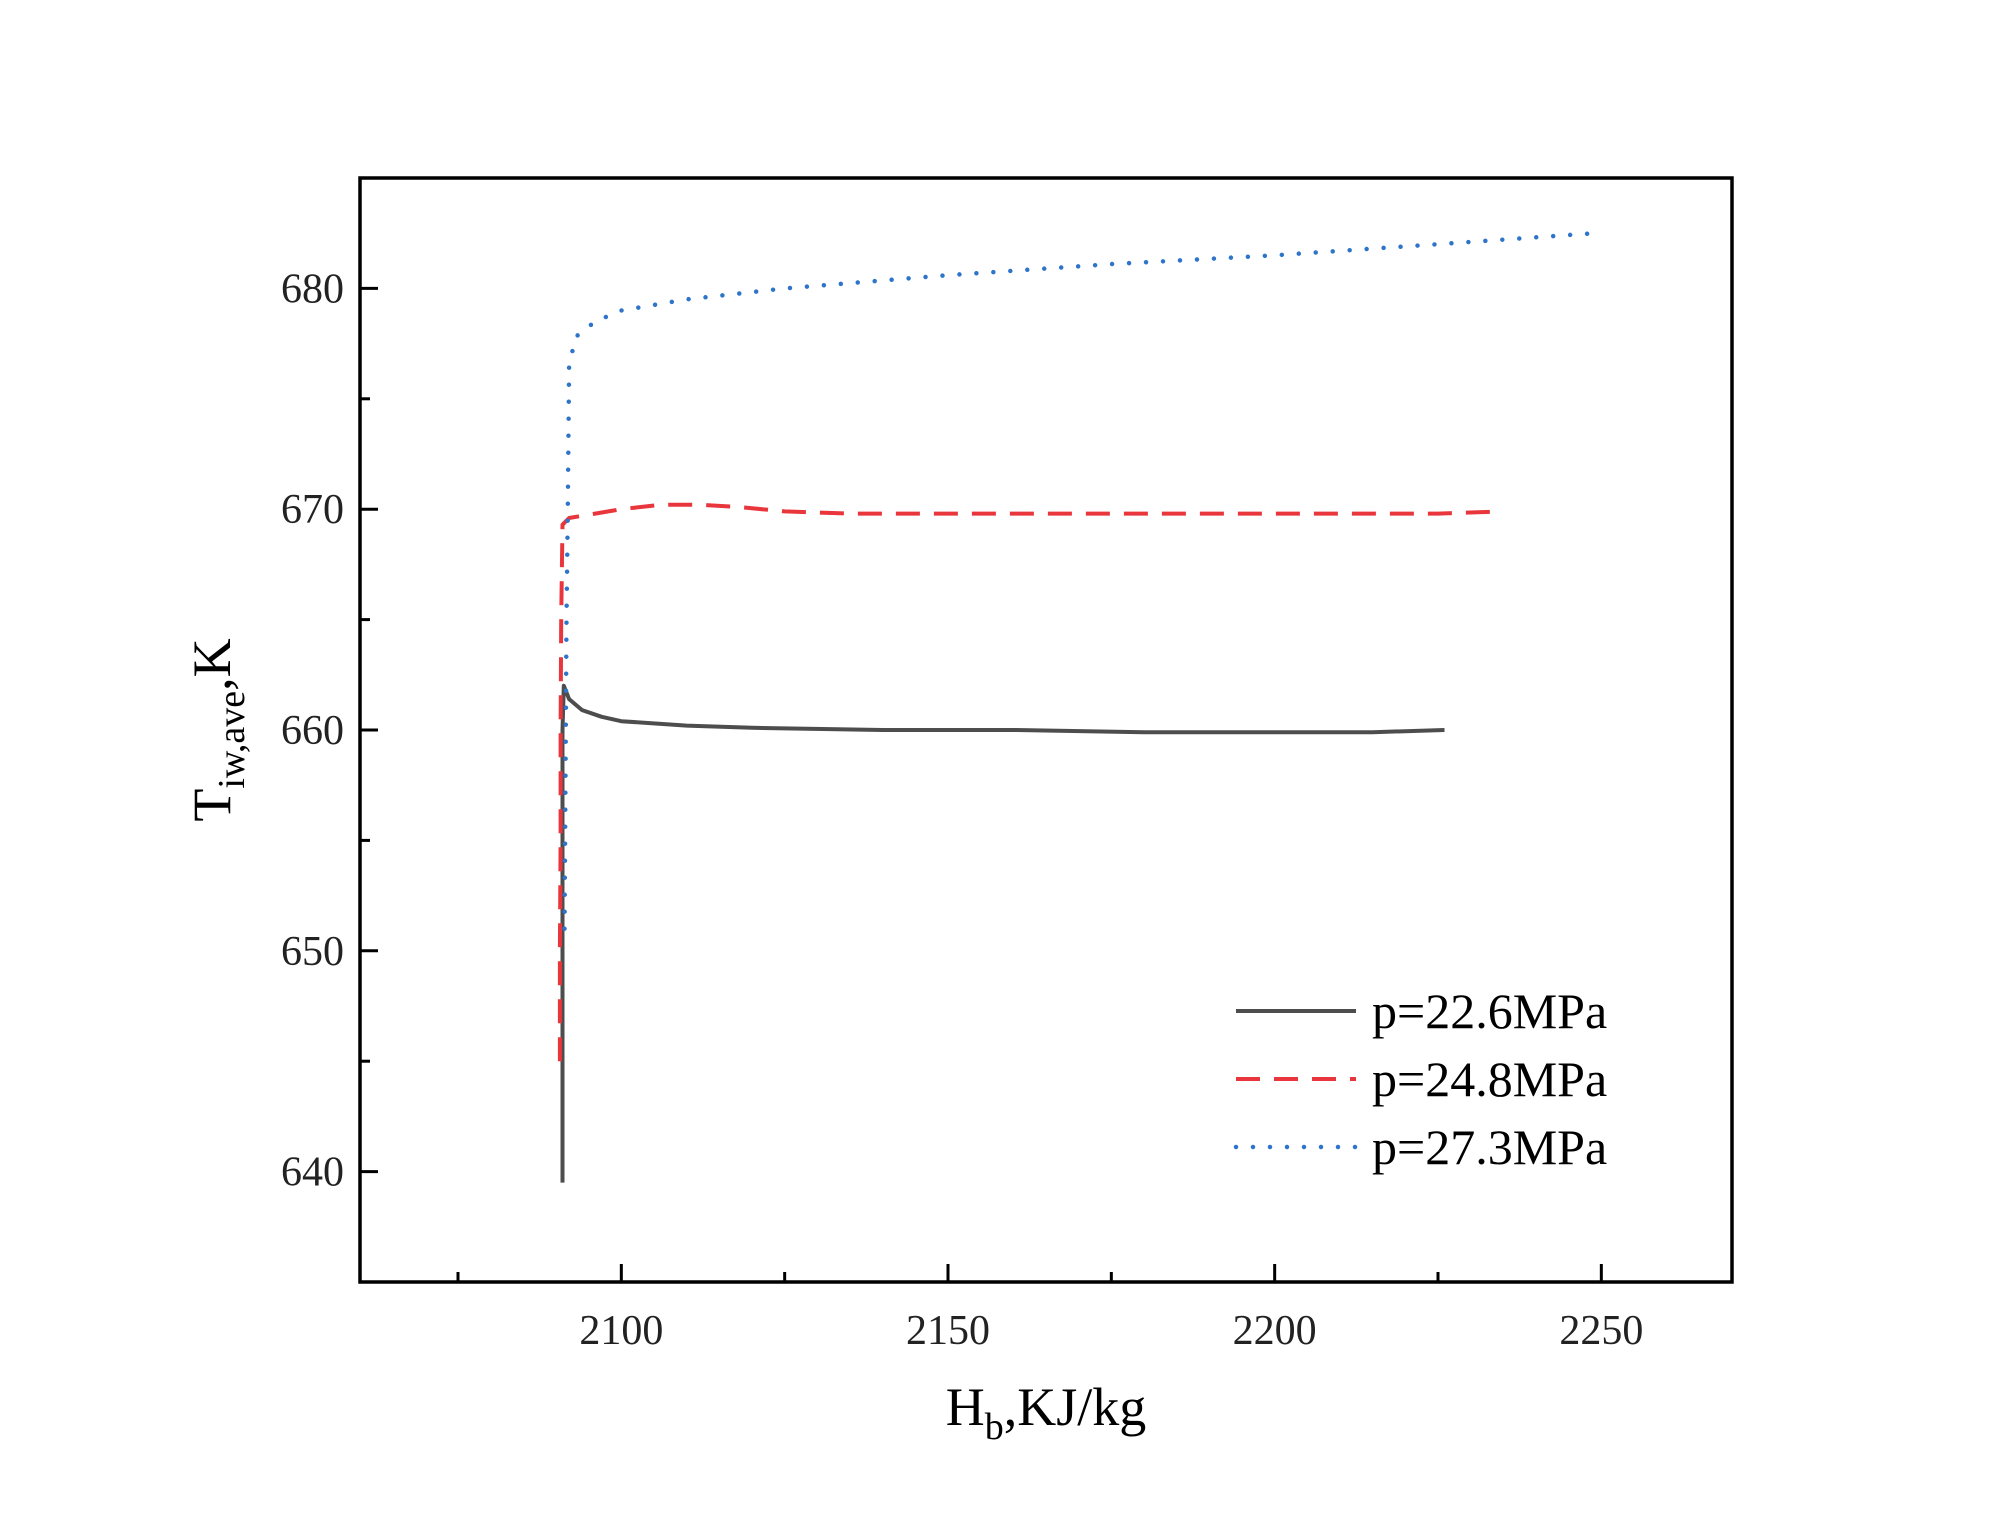  What do you see at coordinates (994, 1427) in the screenshot?
I see `x-axis-title-subscript: b` at bounding box center [994, 1427].